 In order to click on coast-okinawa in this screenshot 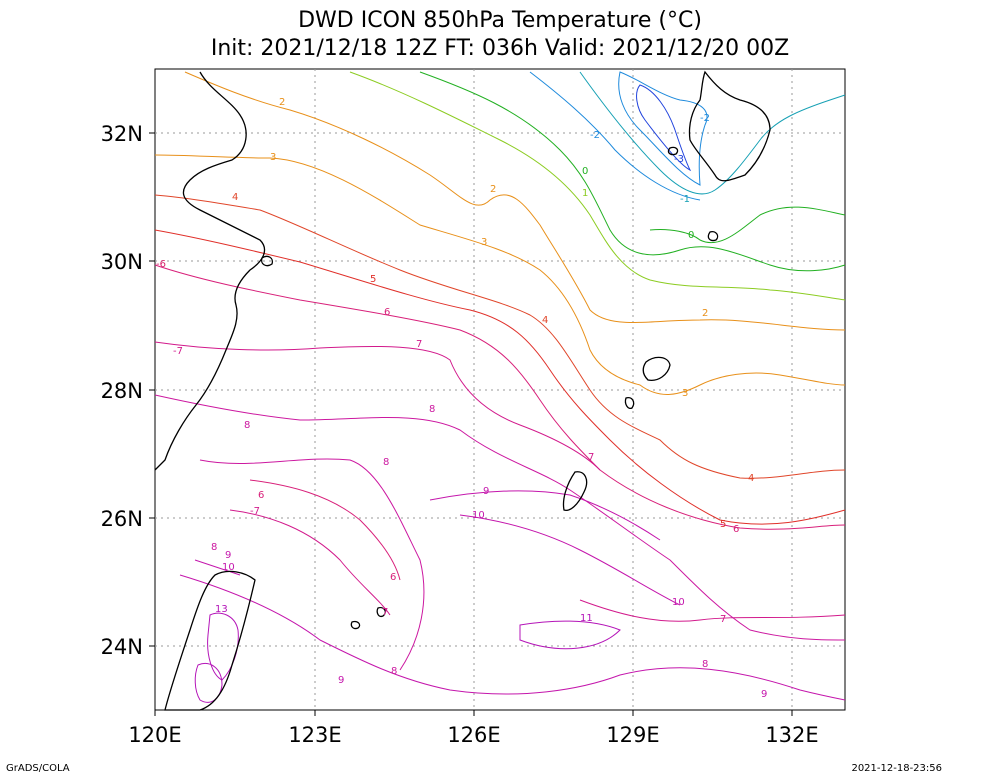, I will do `click(575, 491)`.